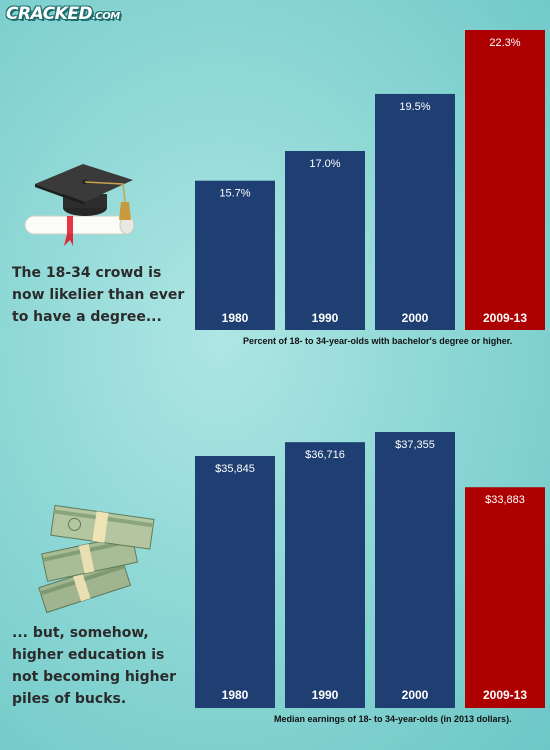 This screenshot has height=750, width=550. I want to click on bottom-bar-value-label: $36,716, so click(325, 455).